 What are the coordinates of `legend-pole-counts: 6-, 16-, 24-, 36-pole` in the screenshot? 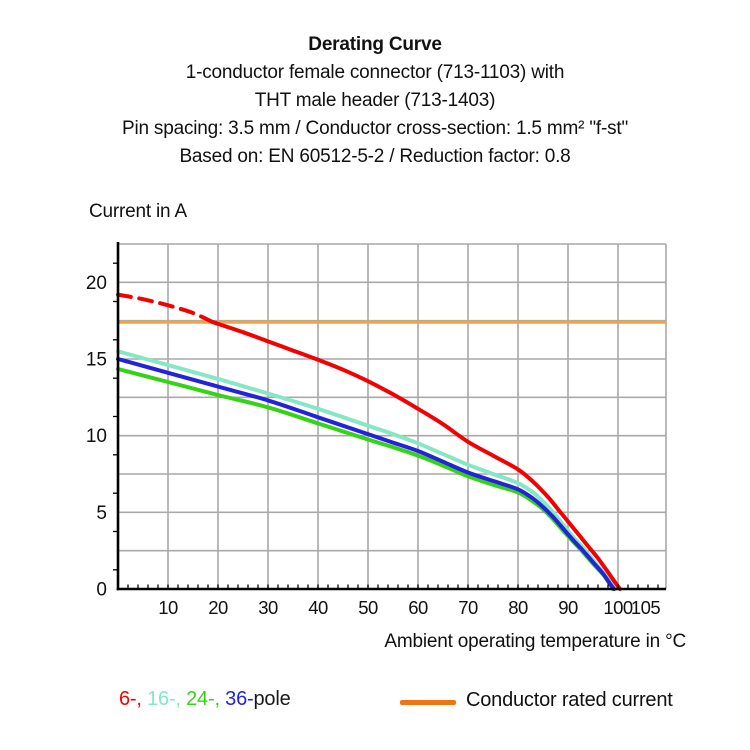 It's located at (205, 699).